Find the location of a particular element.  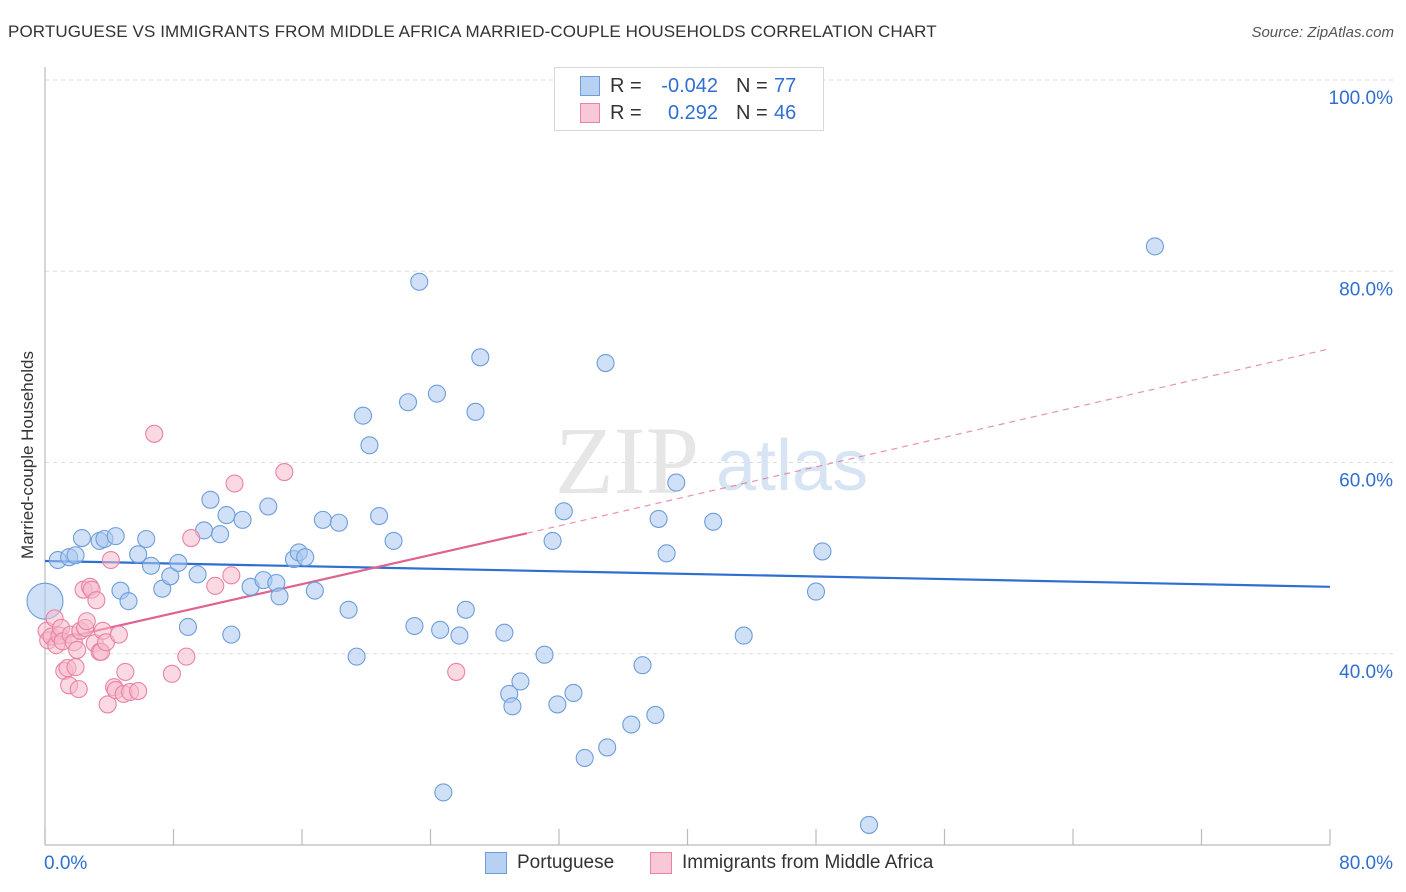

y-tick-label: 80.0% is located at coordinates (1366, 289).